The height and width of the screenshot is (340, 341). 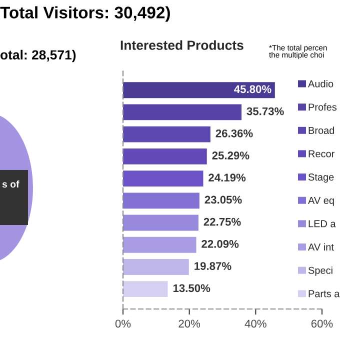 I want to click on data-label: 13.50%, so click(x=191, y=288).